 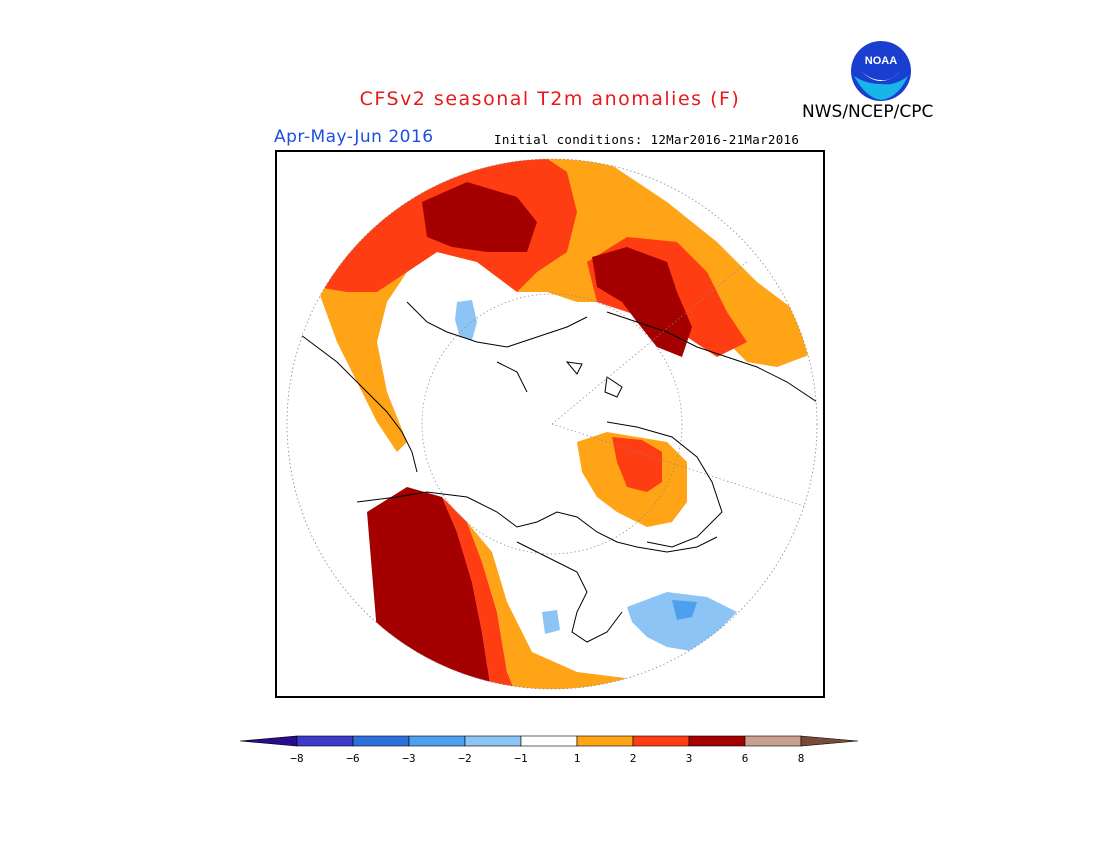 I want to click on map-title: CFSv2 seasonal T2m anomalies (F), so click(x=550, y=99).